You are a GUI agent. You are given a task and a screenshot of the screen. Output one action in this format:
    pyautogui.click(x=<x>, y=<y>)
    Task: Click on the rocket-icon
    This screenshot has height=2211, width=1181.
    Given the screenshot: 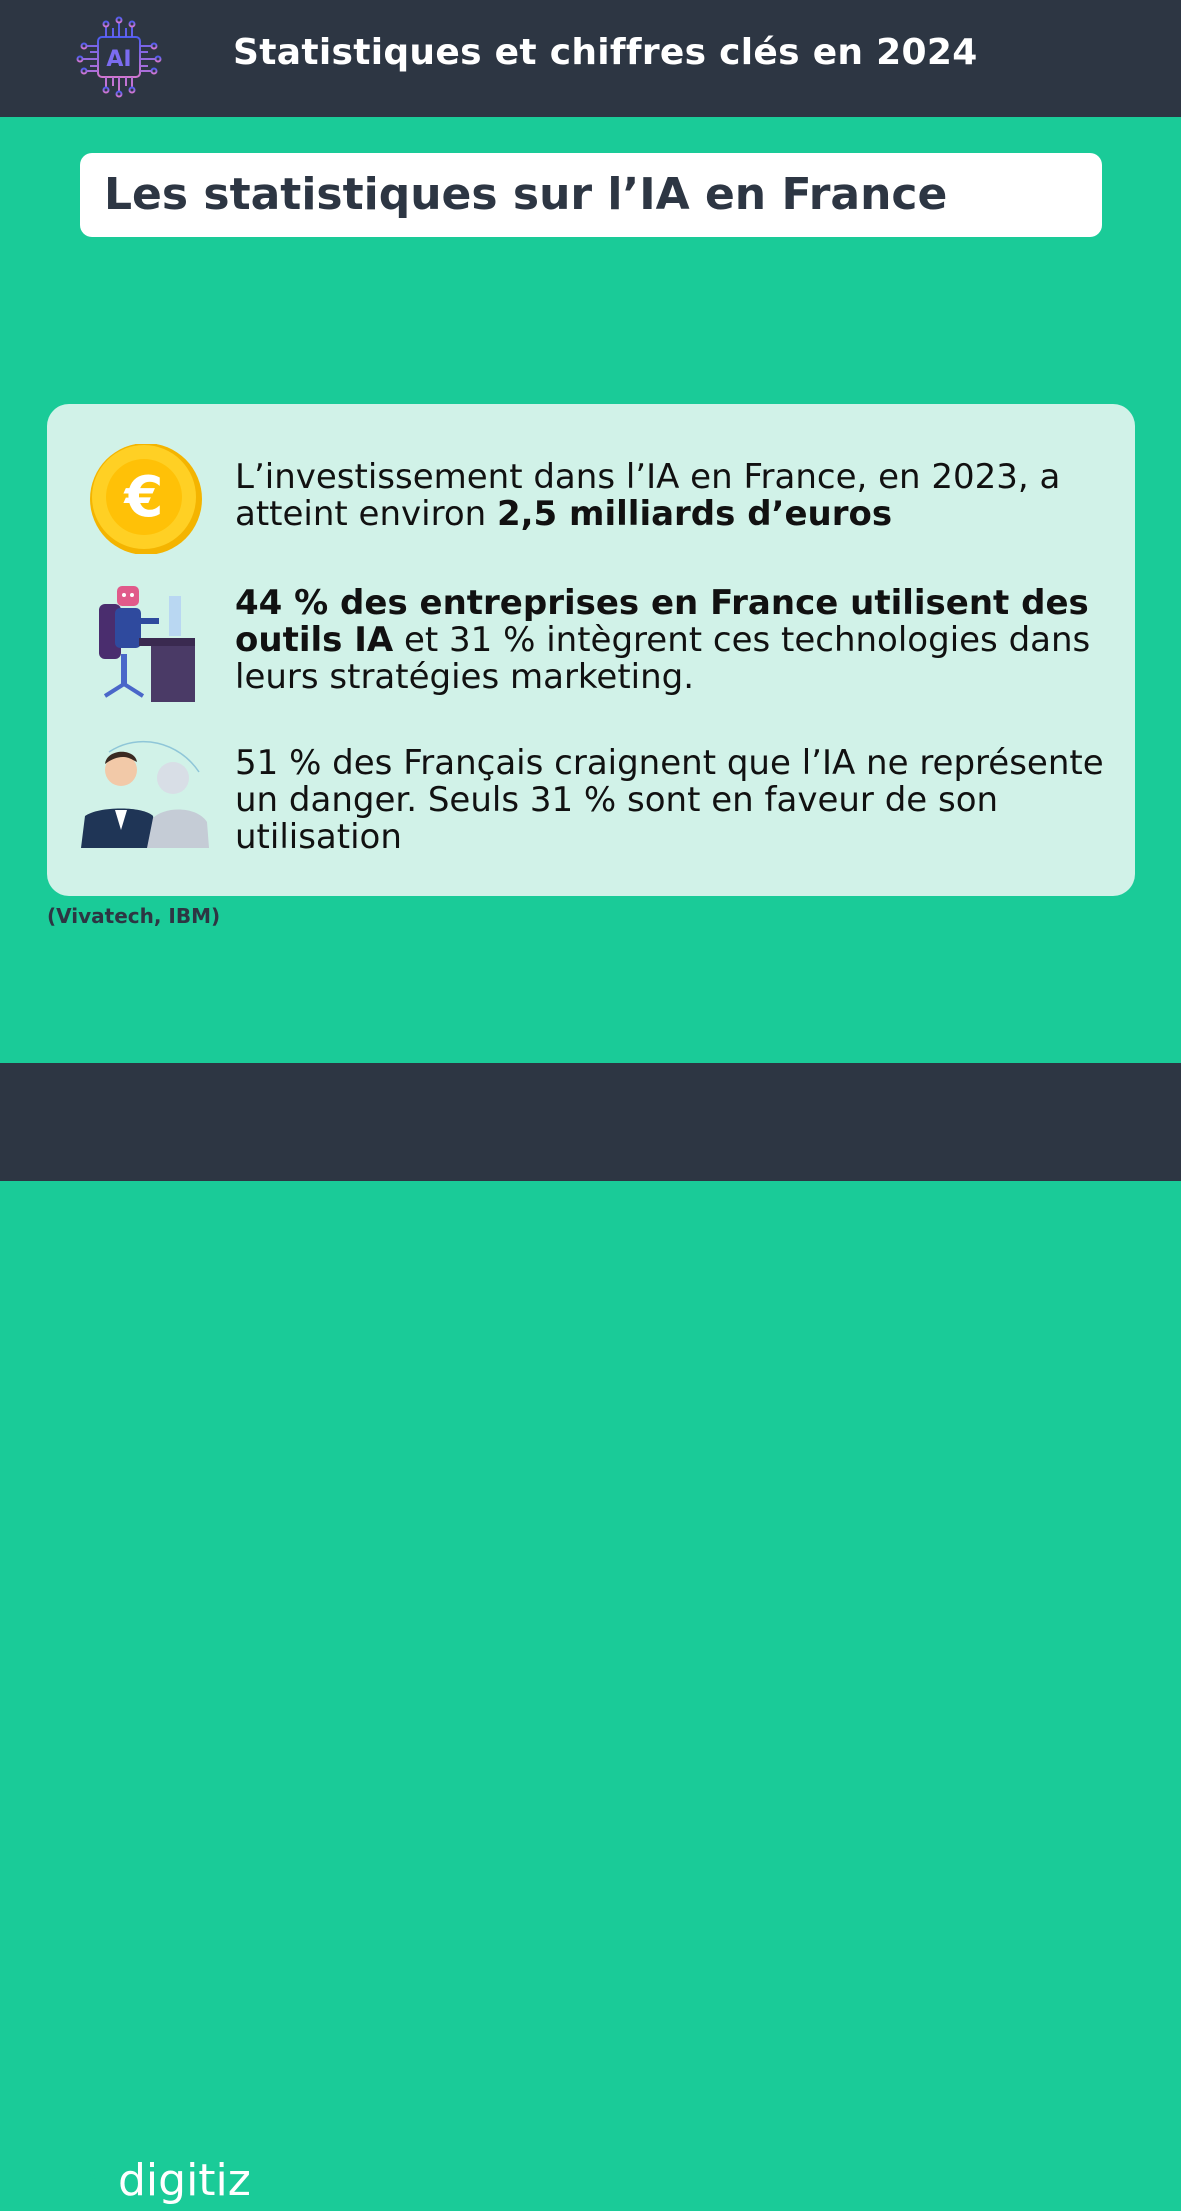 What is the action you would take?
    pyautogui.click(x=83, y=2184)
    